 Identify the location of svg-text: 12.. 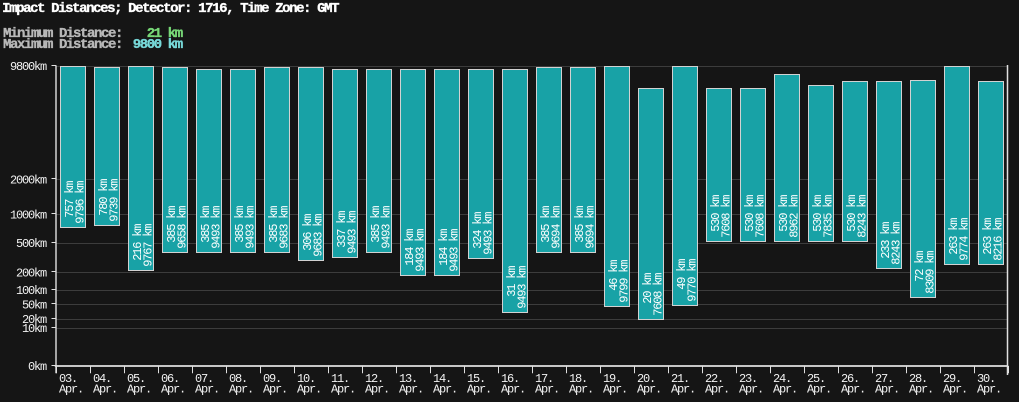
(374, 379).